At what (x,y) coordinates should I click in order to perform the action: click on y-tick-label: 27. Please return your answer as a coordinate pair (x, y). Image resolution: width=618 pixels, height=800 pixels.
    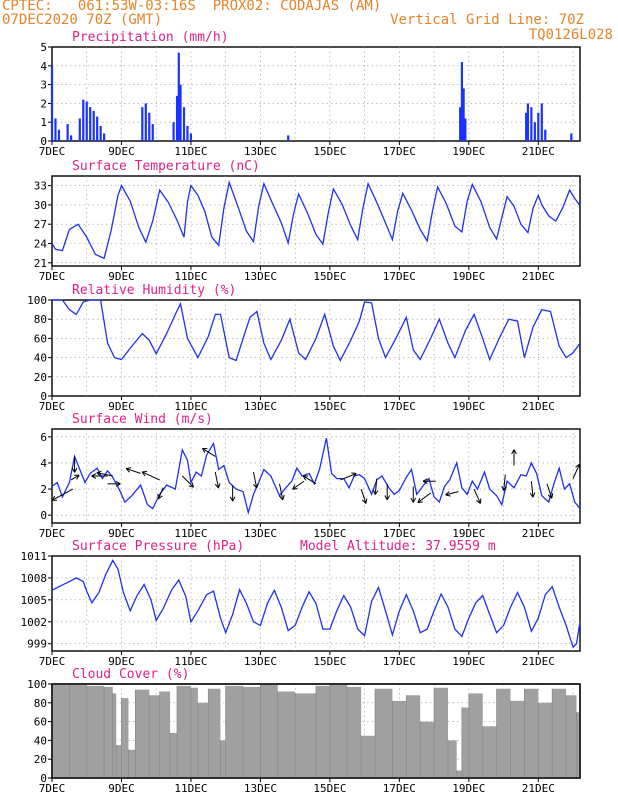
    Looking at the image, I should click on (40, 224).